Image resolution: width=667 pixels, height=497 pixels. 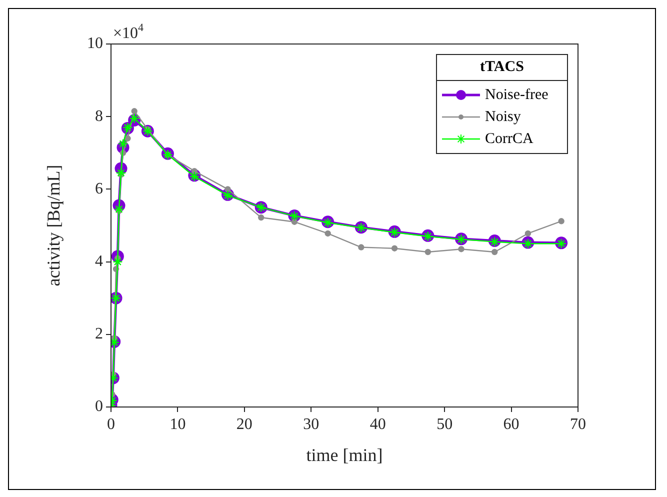 I want to click on x-tick-label: 0, so click(x=111, y=424).